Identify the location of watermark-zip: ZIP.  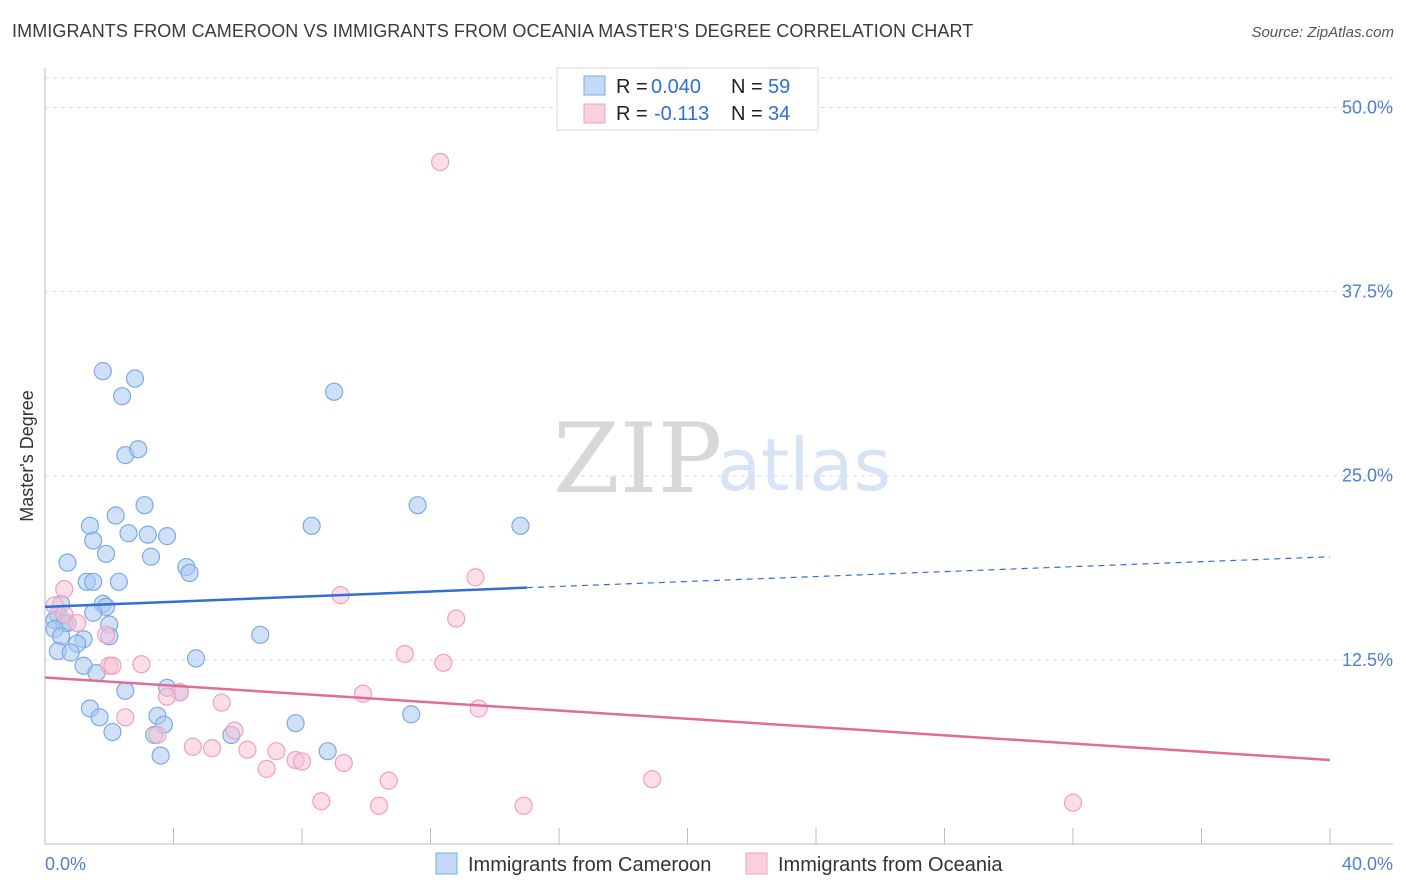
(637, 459).